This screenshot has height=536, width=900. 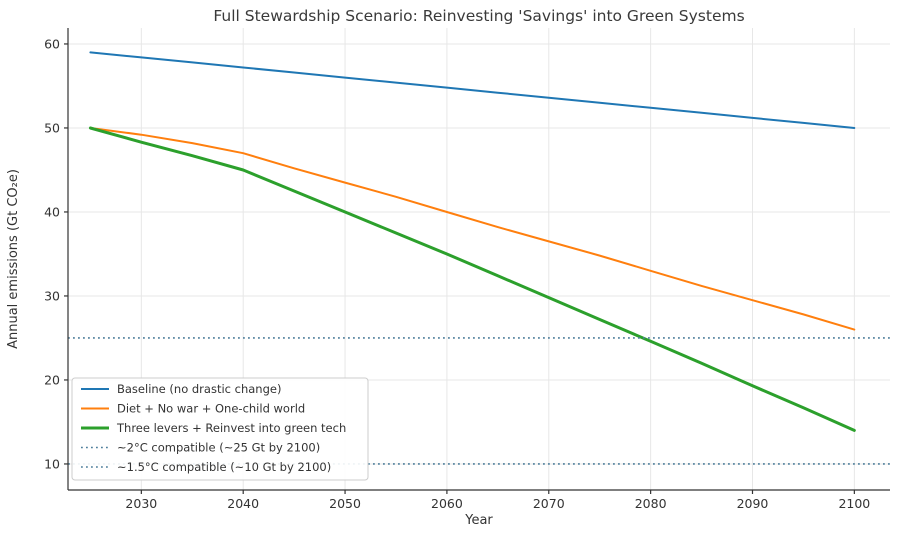 What do you see at coordinates (199, 389) in the screenshot?
I see `legend-label: Baseline (no drastic change)` at bounding box center [199, 389].